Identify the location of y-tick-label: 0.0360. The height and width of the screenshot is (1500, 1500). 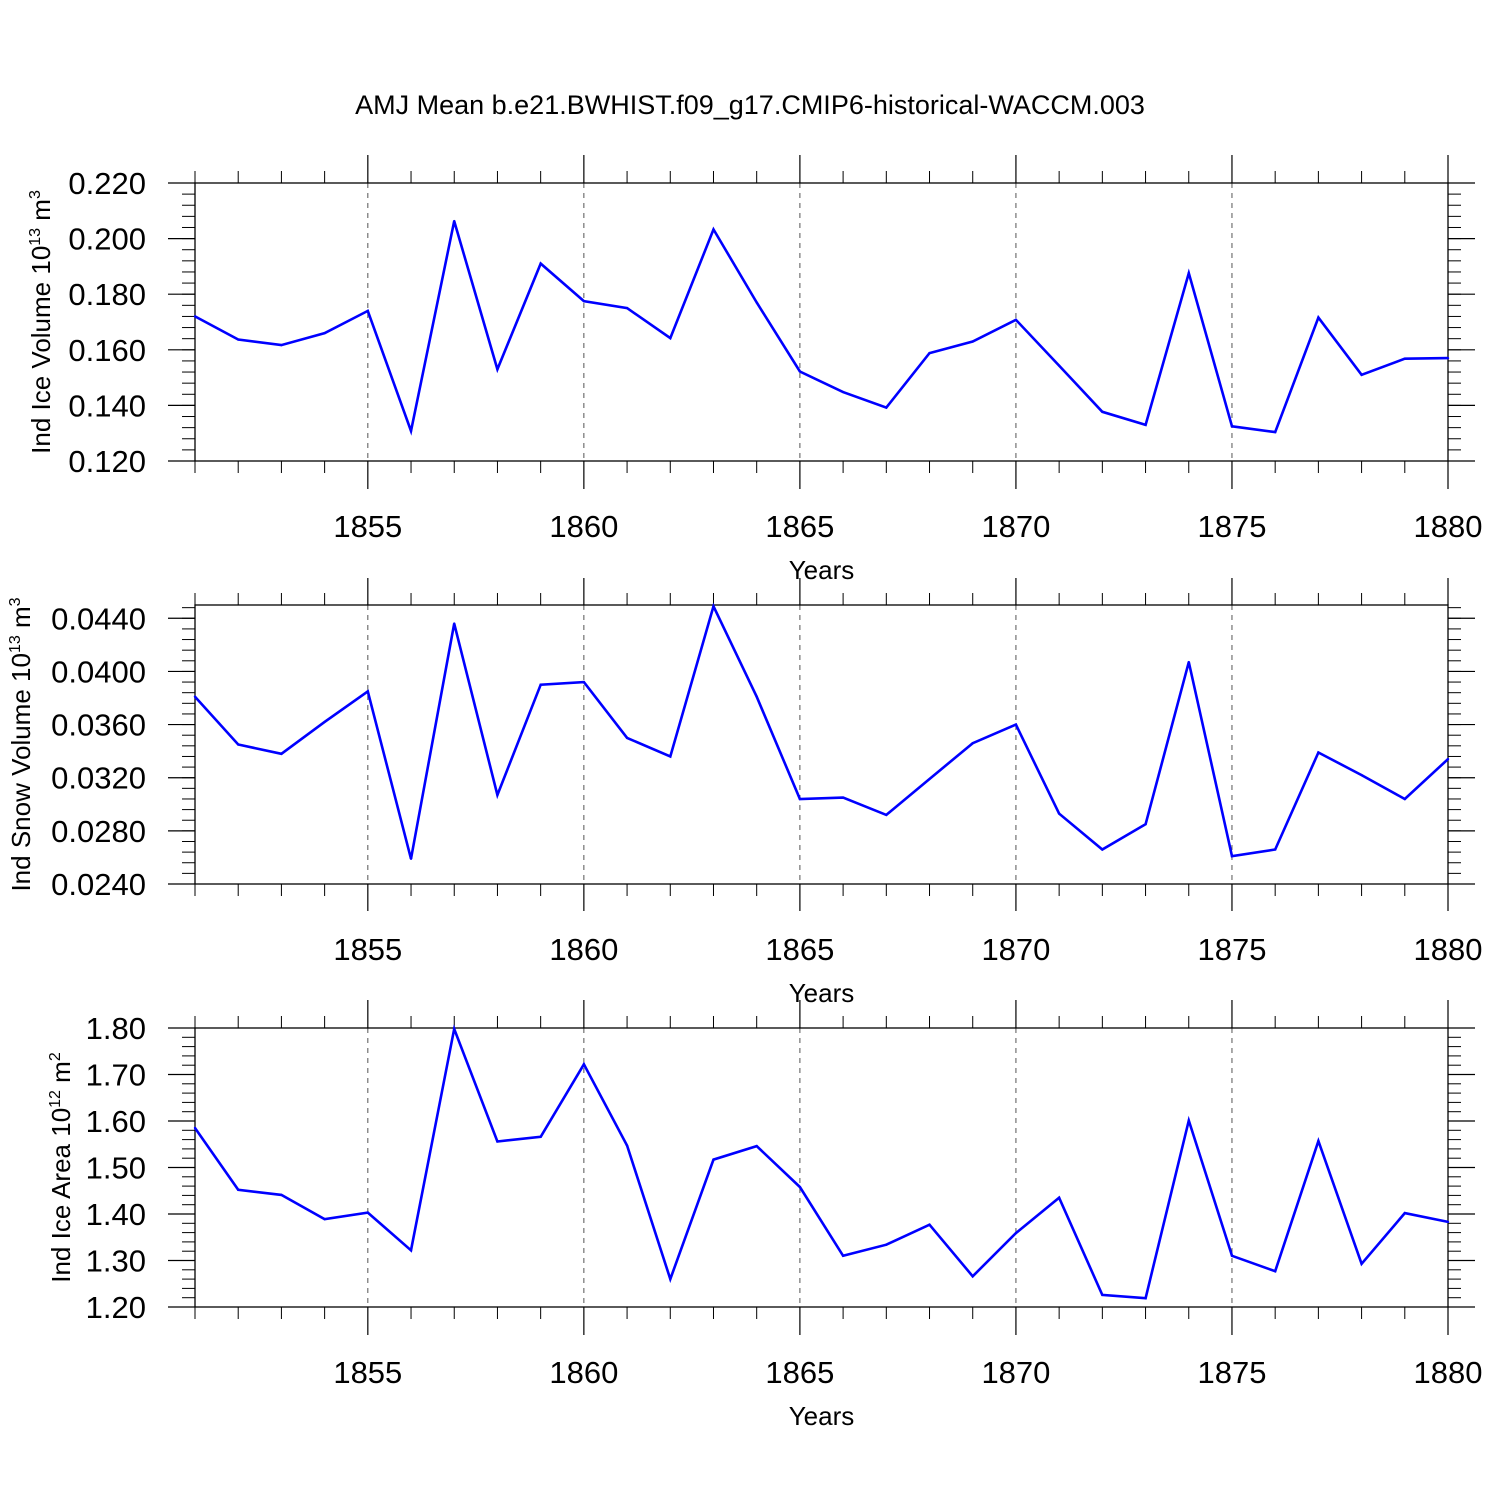
(98, 725).